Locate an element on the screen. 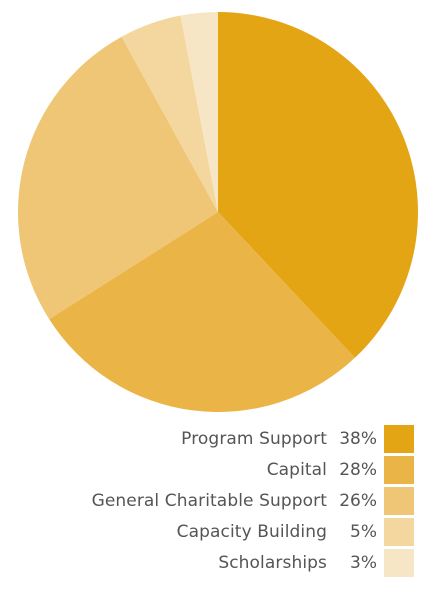 This screenshot has height=613, width=436. legend-item-program-support: Program Support 38% is located at coordinates (297, 439).